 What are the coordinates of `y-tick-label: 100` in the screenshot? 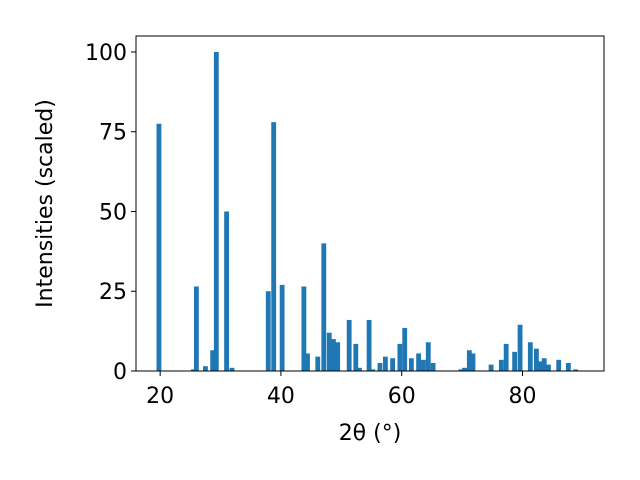 It's located at (106, 53).